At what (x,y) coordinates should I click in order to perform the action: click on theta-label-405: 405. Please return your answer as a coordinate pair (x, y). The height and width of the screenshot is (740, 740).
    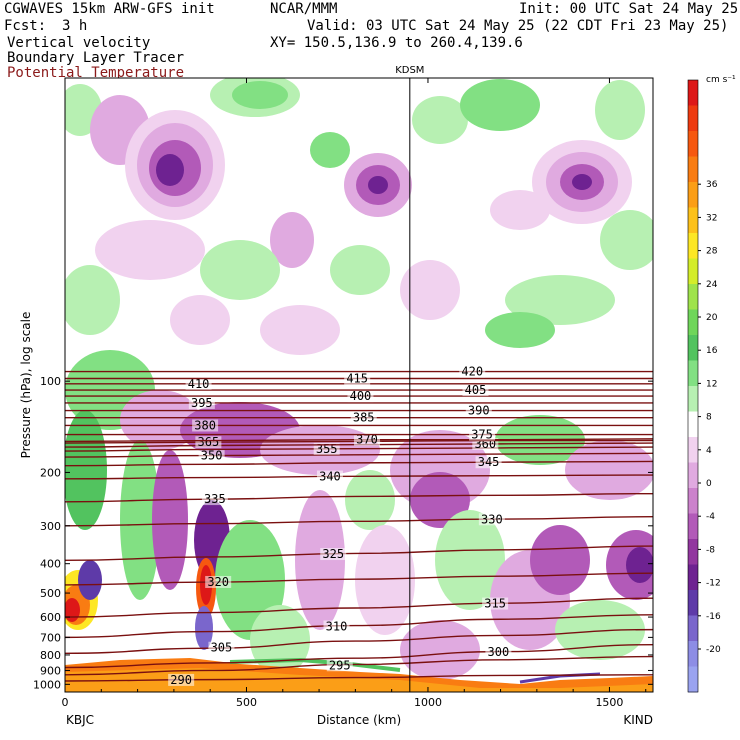
    Looking at the image, I should click on (476, 390).